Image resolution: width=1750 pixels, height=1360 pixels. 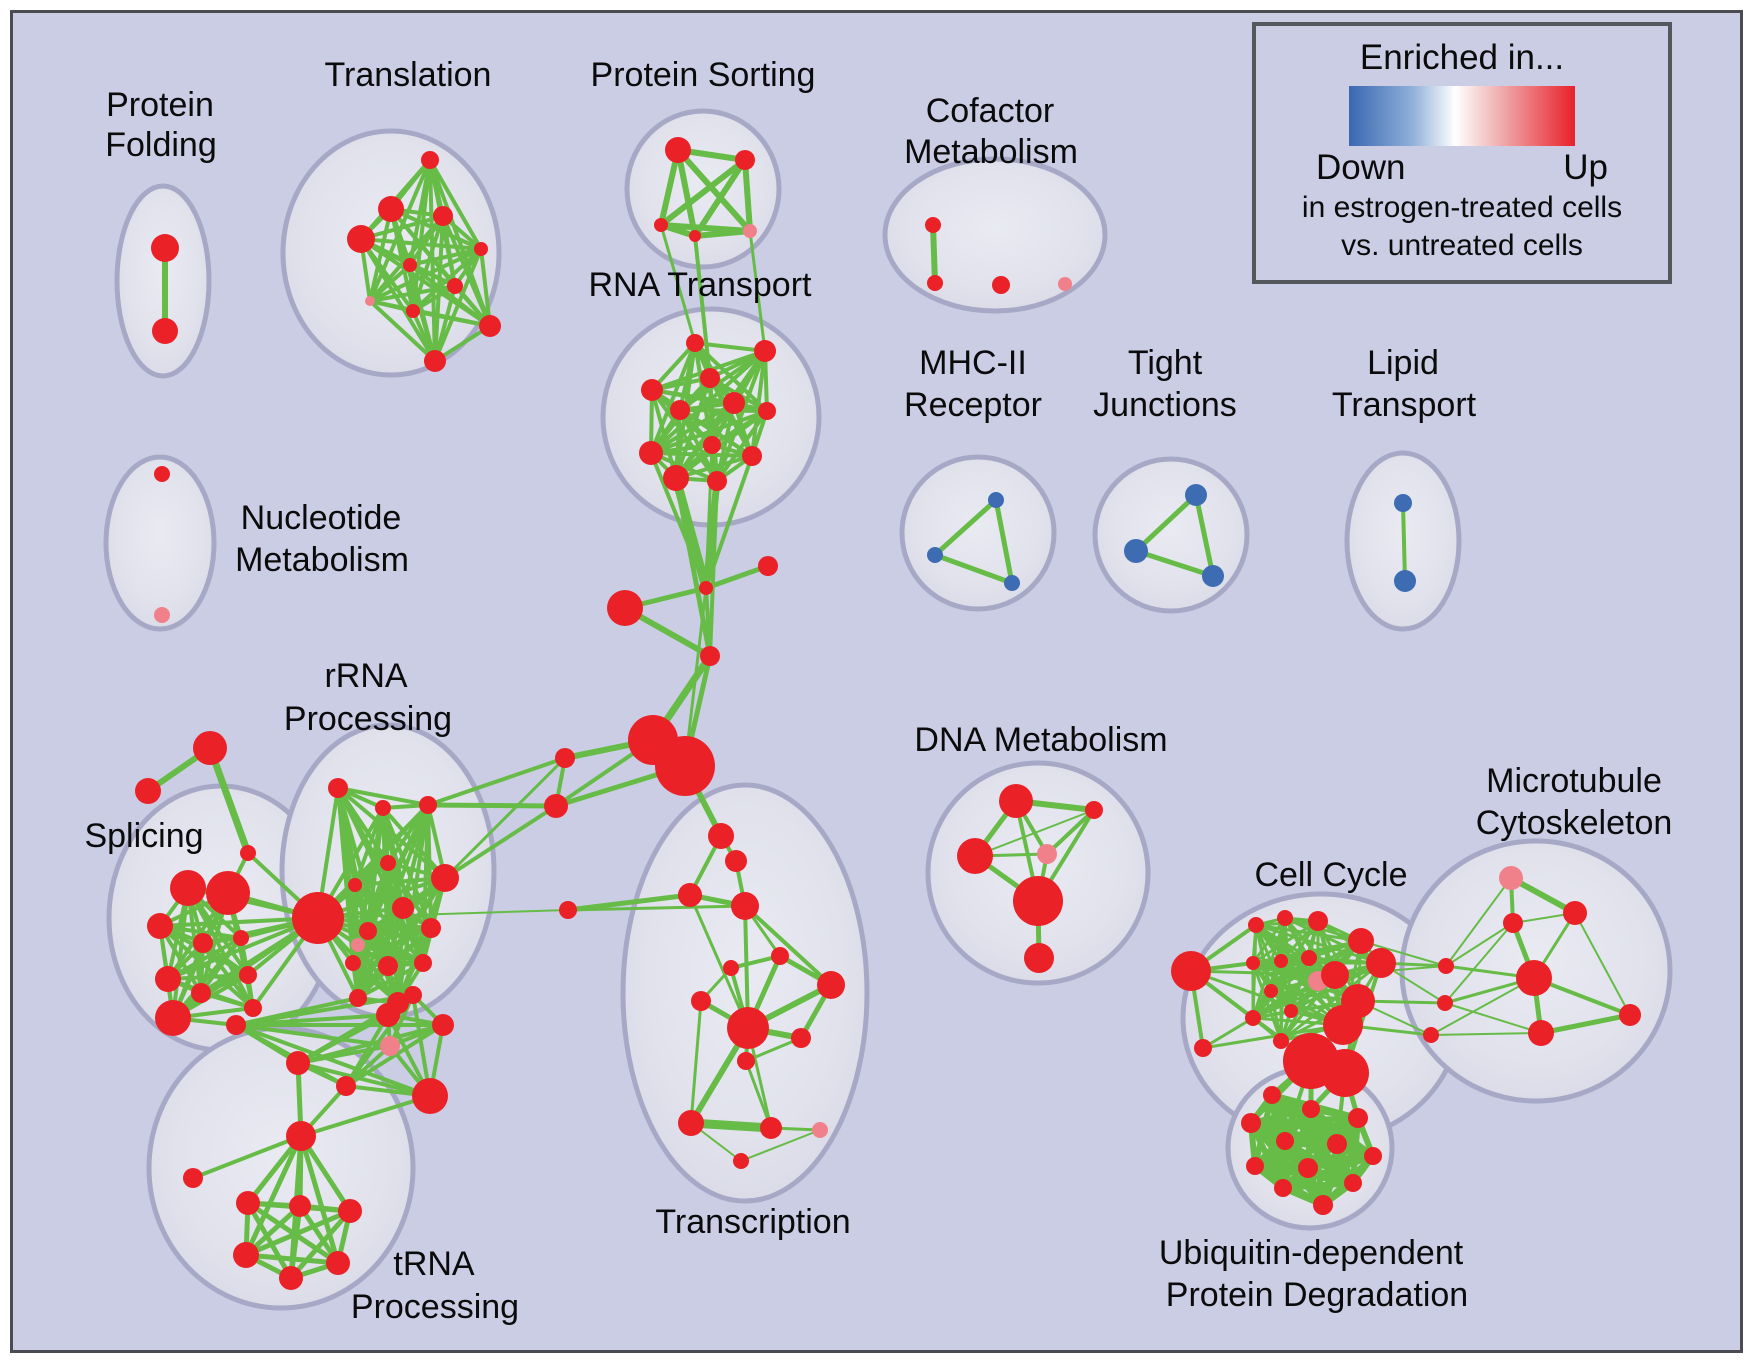 What do you see at coordinates (1541, 1033) in the screenshot?
I see `node-mt5` at bounding box center [1541, 1033].